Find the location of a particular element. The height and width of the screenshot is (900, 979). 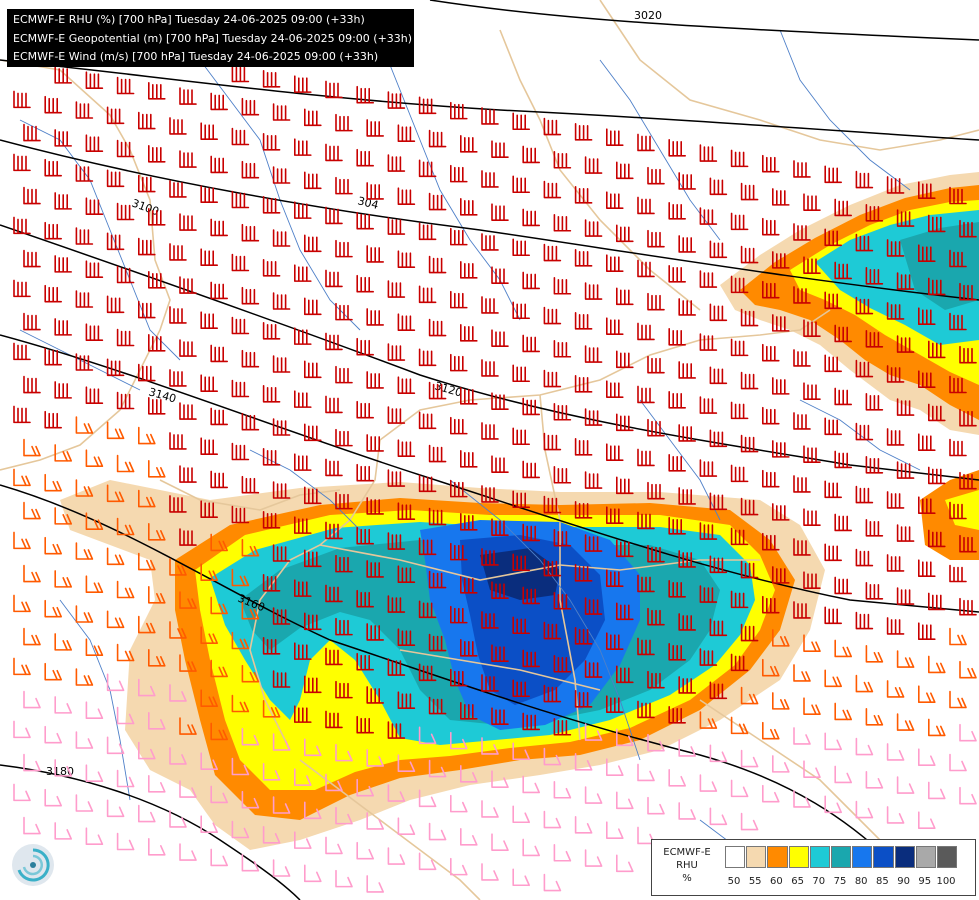

legend-tick-label: 60 is located at coordinates (776, 881).